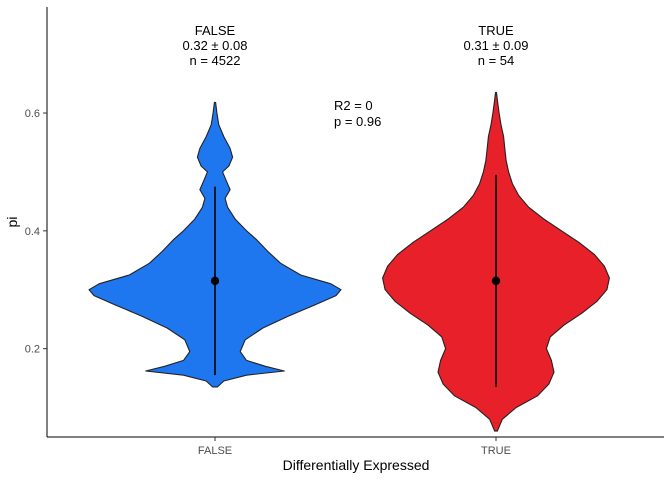 This screenshot has height=480, width=672. Describe the element at coordinates (32, 114) in the screenshot. I see `y-tick-label: 0.6` at that location.